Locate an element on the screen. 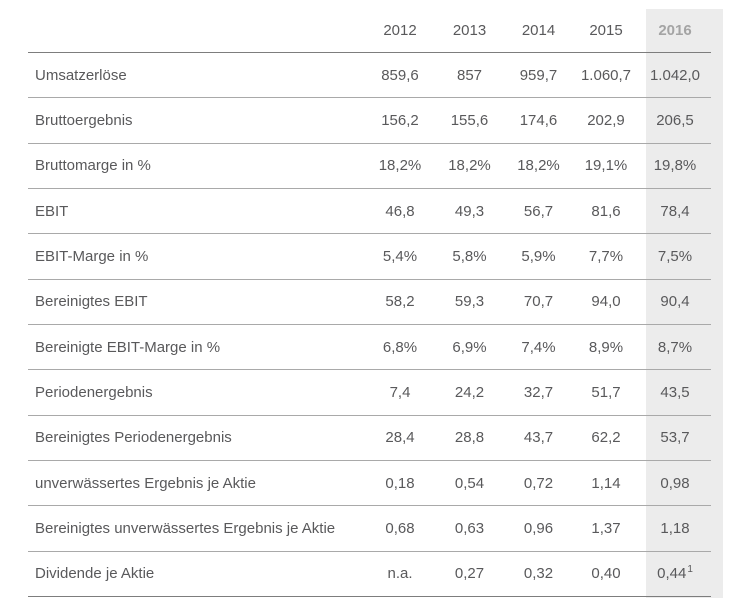  cell-value: 32,7 is located at coordinates (538, 392).